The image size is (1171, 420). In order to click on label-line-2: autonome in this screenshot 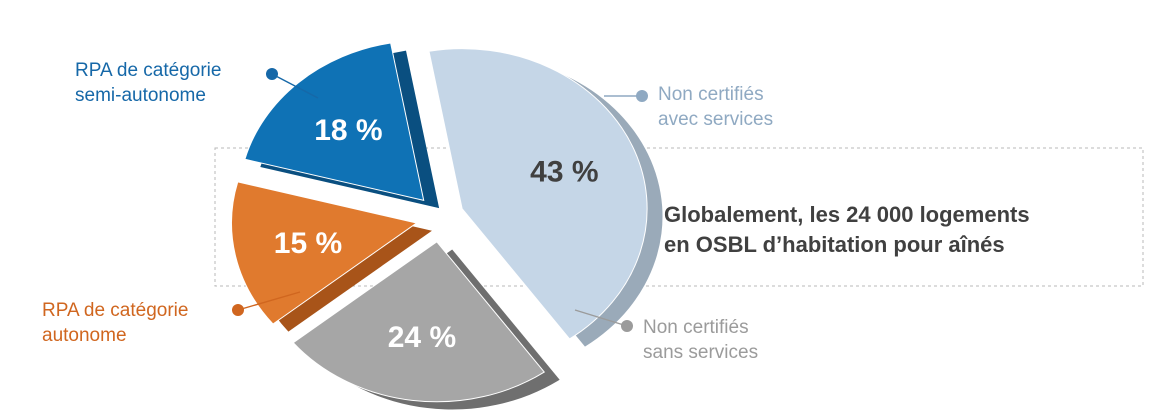, I will do `click(84, 335)`.